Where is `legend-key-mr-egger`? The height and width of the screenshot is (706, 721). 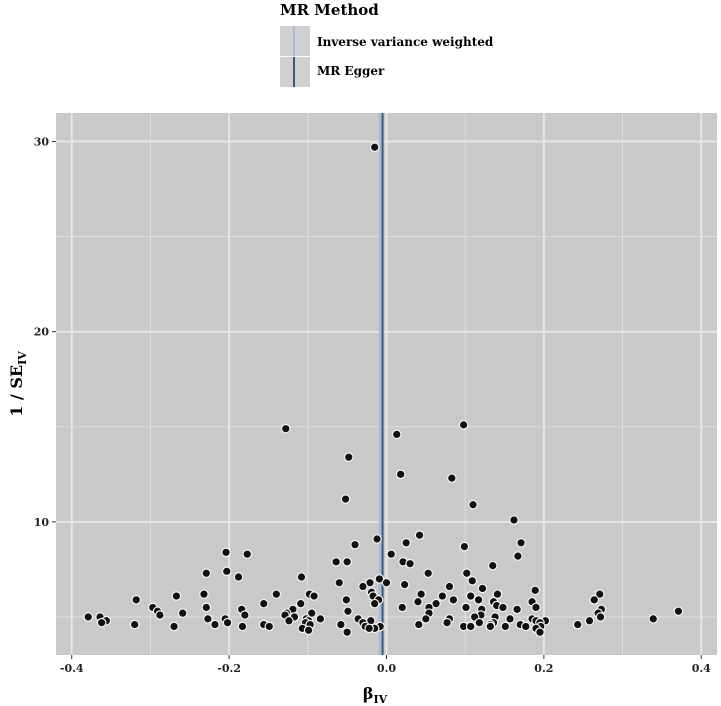 legend-key-mr-egger is located at coordinates (295, 72).